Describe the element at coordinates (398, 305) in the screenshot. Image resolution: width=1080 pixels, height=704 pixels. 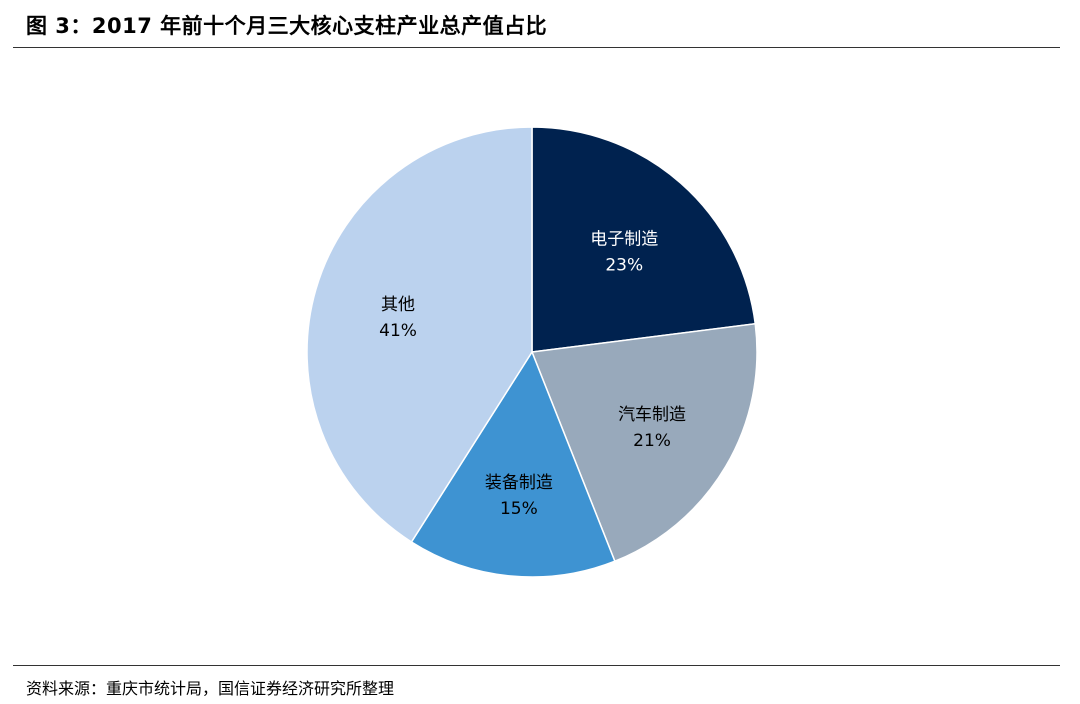
I see `slice-label-name-3: 其他` at that location.